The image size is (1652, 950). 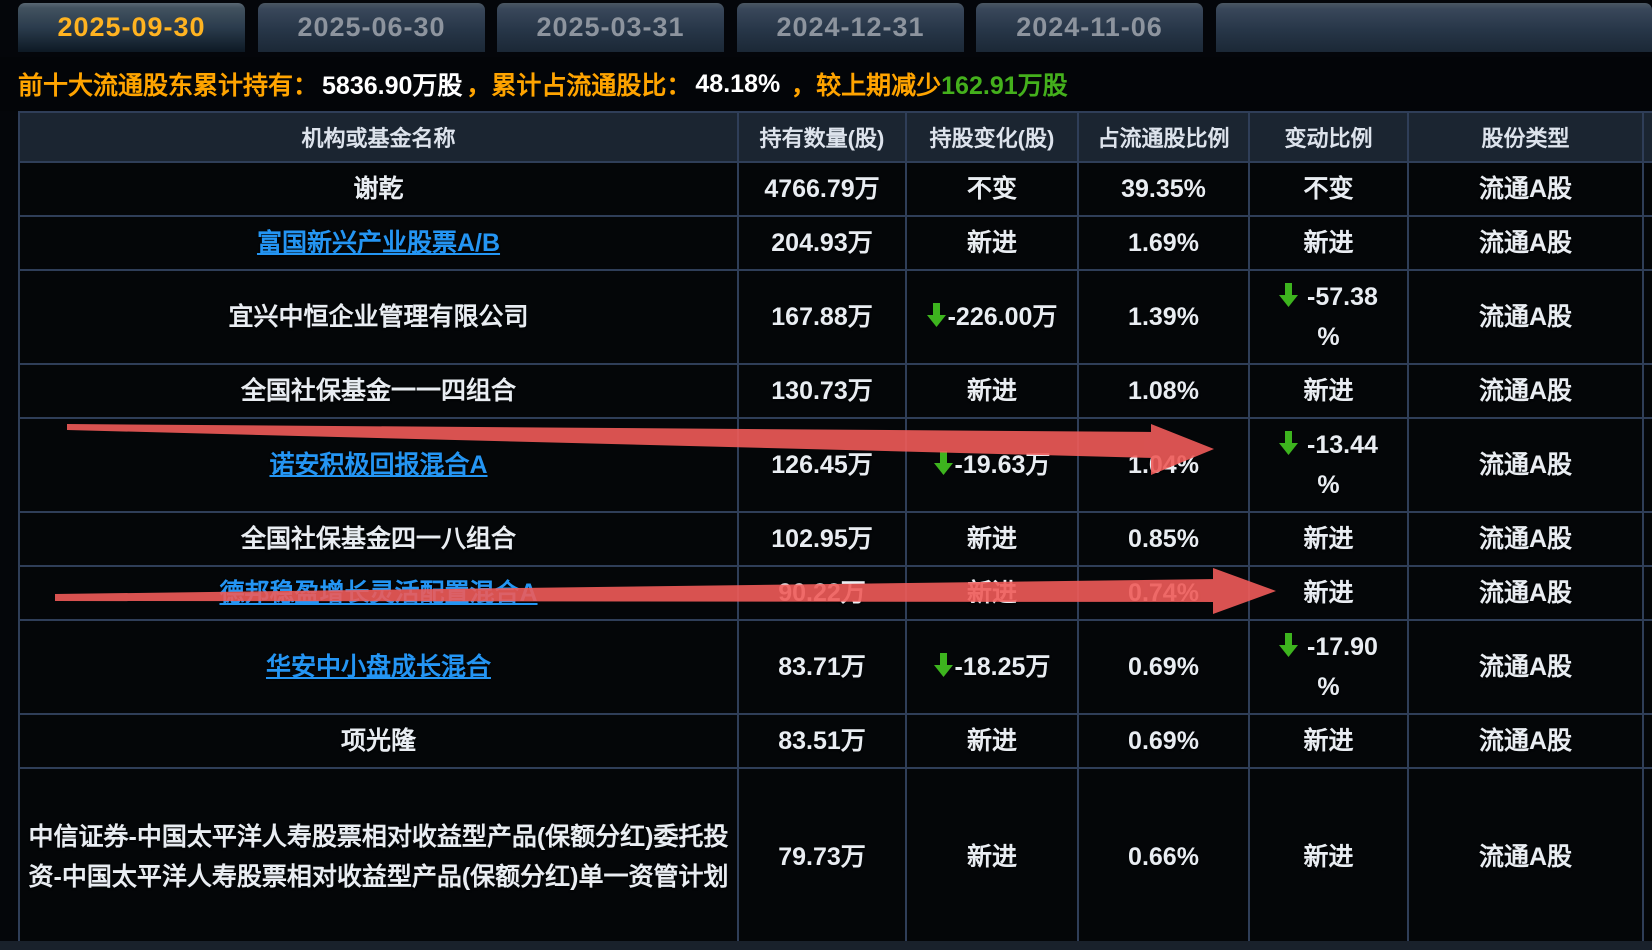 I want to click on shareholder-name-cell: 诺安积极回报混合A, so click(x=378, y=465).